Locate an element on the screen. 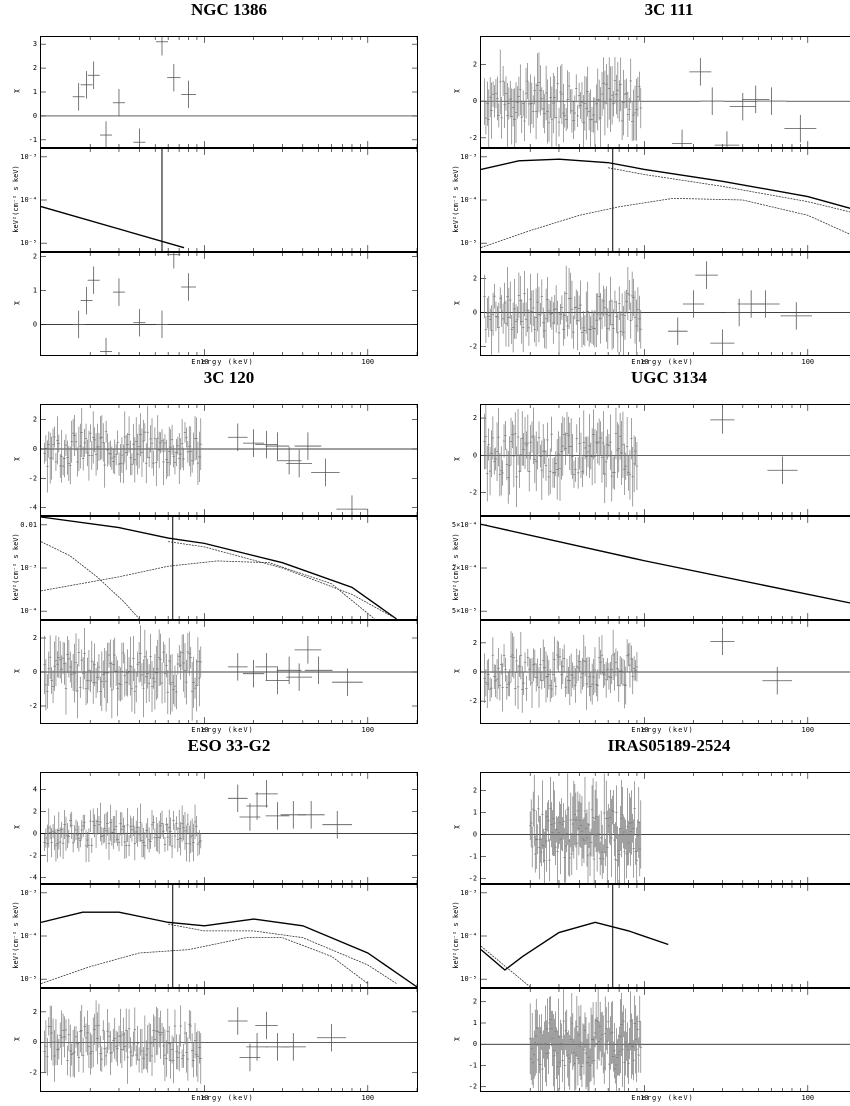 Image resolution: width=850 pixels, height=1106 pixels. y-tick-label: 5×10⁻⁴ is located at coordinates (464, 525).